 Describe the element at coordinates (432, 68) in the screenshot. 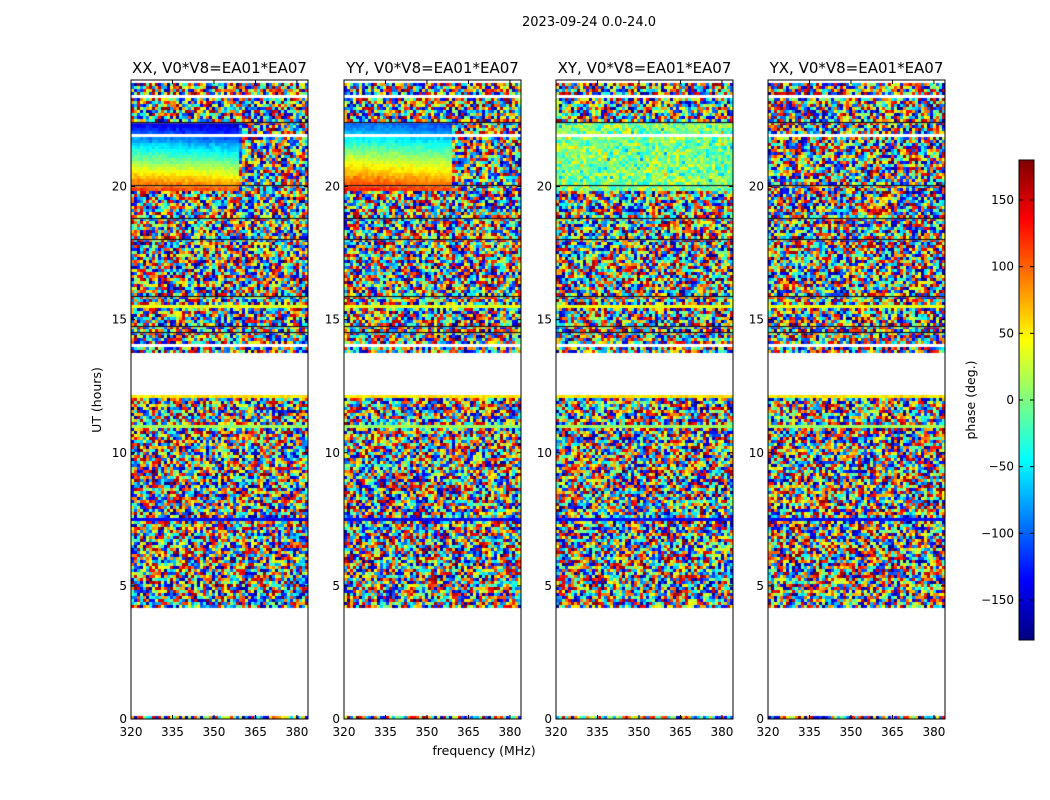

I see `panel-title: YY, V0*V8=EA01*EA07` at that location.